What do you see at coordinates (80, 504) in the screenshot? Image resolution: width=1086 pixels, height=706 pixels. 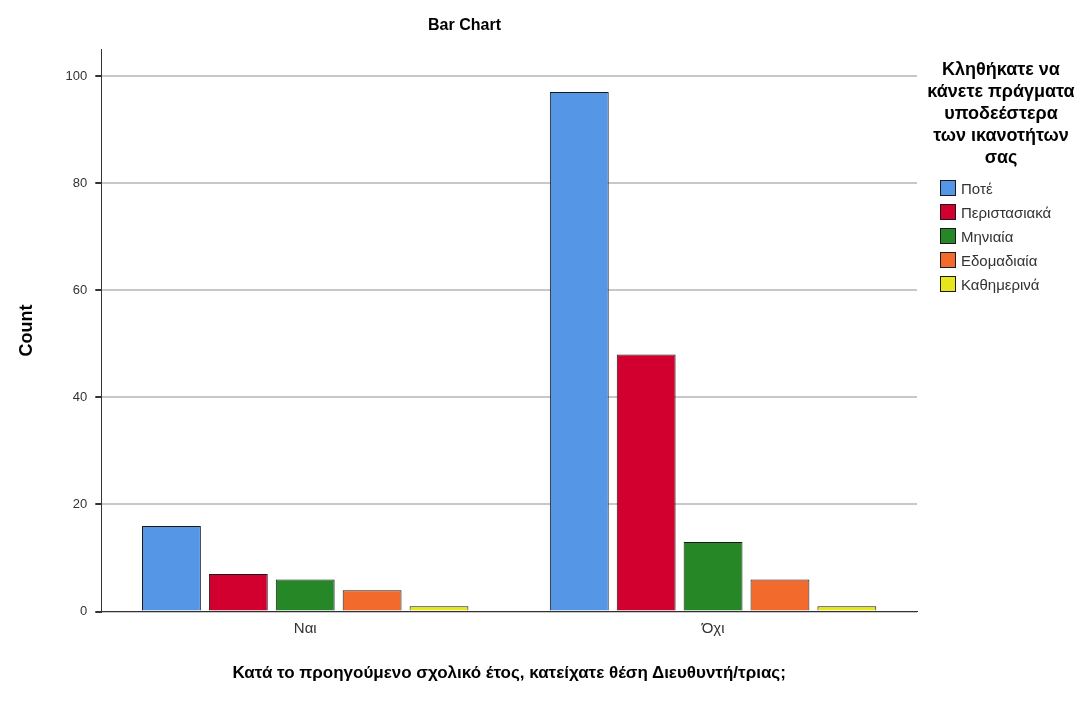 I see `y-tick-label: 20` at bounding box center [80, 504].